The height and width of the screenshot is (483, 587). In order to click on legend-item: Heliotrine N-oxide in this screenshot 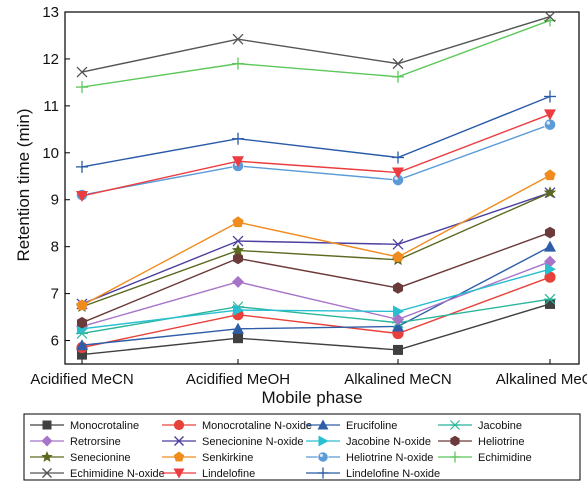, I will do `click(369, 457)`.